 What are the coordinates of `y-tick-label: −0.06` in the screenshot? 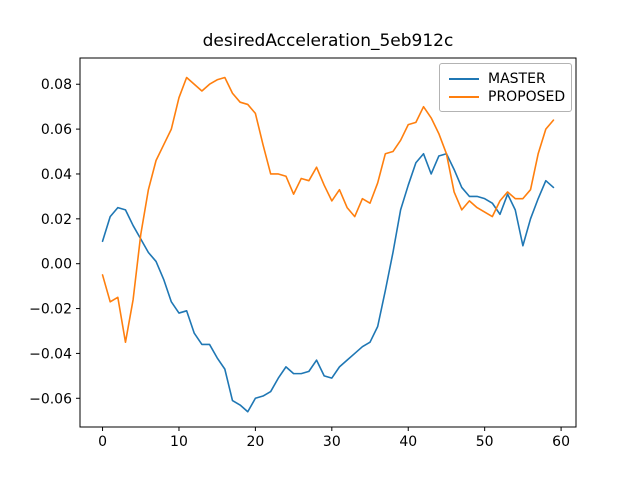 It's located at (50, 399).